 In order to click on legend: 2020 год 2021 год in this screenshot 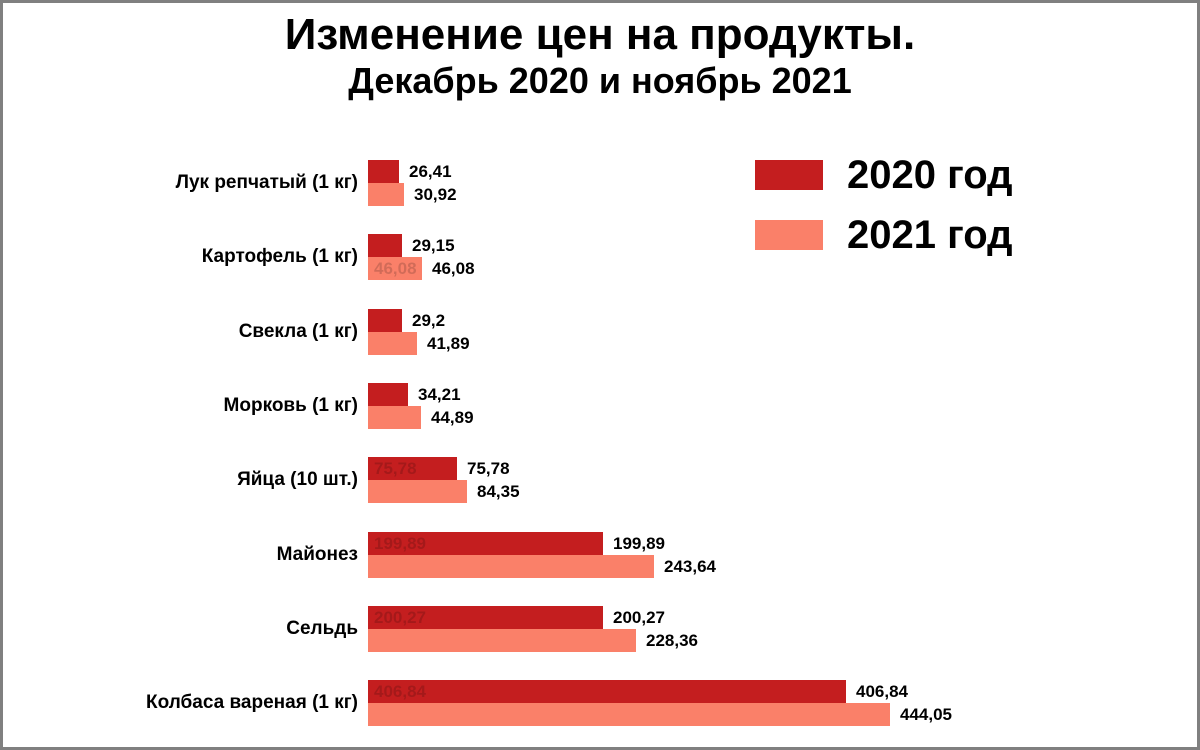, I will do `click(884, 216)`.